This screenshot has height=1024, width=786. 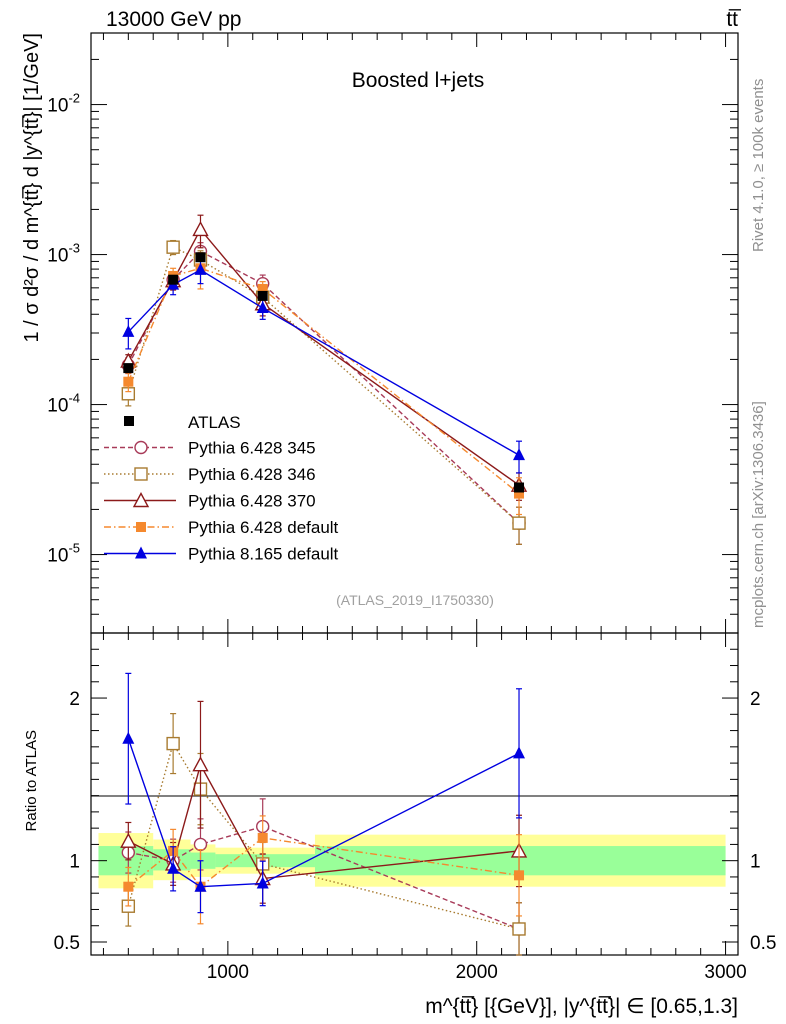 I want to click on ratio-series, so click(x=324, y=814).